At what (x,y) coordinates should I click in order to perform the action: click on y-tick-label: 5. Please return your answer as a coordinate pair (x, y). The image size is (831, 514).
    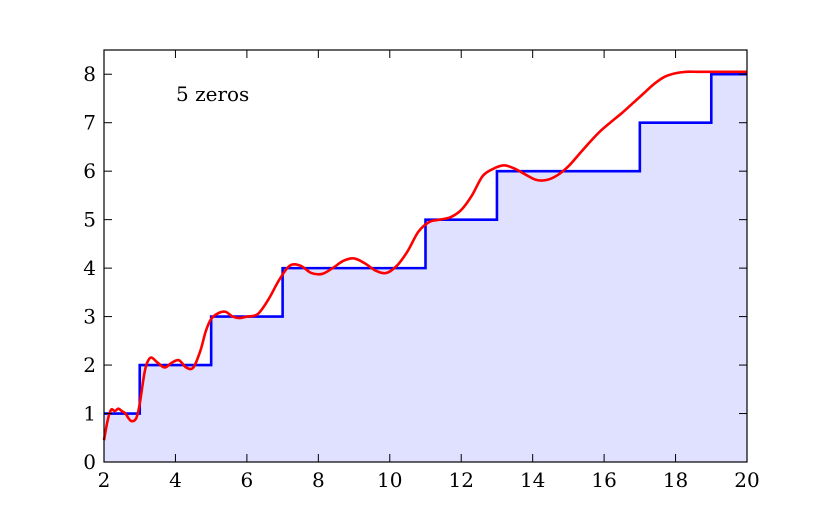
    Looking at the image, I should click on (89, 220).